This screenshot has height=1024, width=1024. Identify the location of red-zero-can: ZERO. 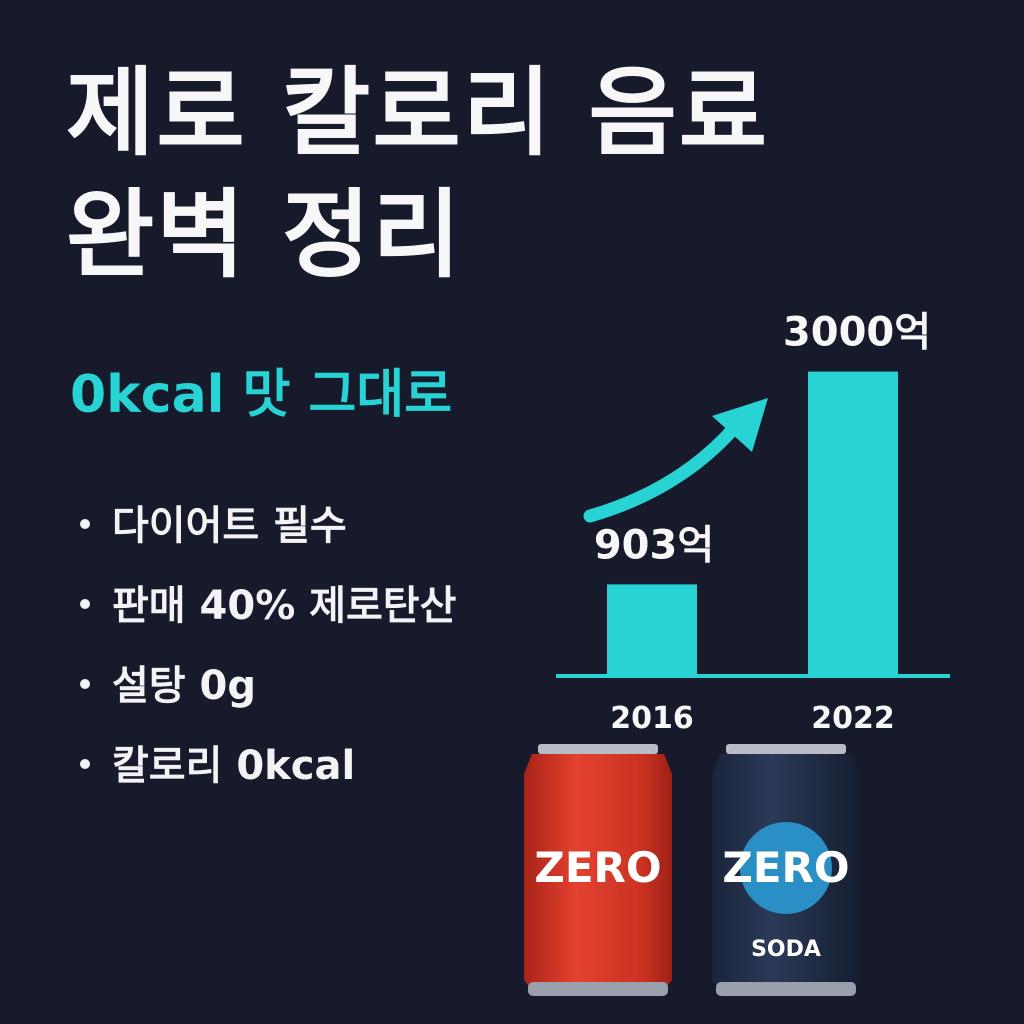
(598, 870).